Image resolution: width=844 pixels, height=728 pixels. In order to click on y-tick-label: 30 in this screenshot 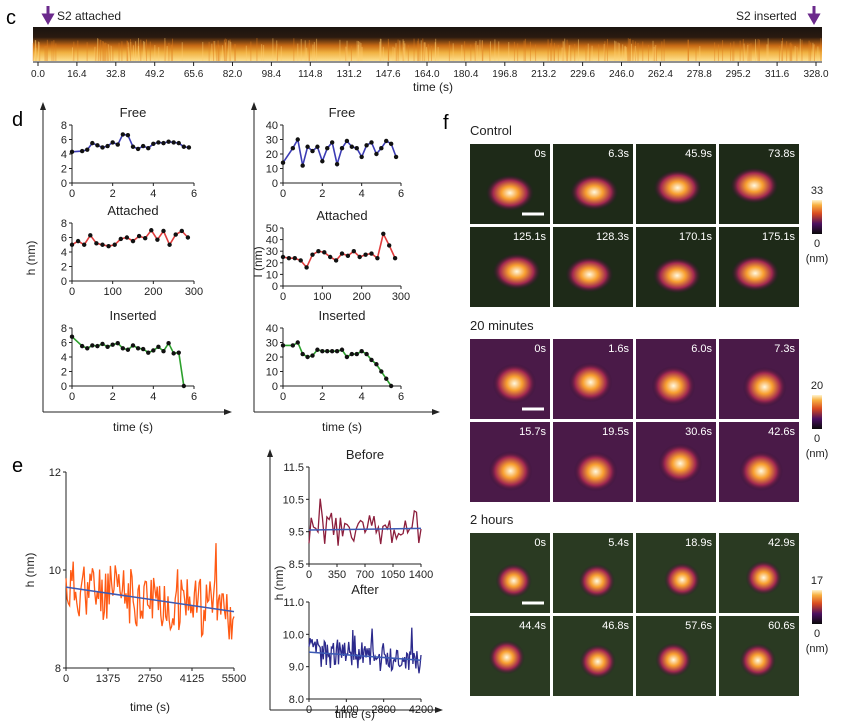, I will do `click(272, 141)`.